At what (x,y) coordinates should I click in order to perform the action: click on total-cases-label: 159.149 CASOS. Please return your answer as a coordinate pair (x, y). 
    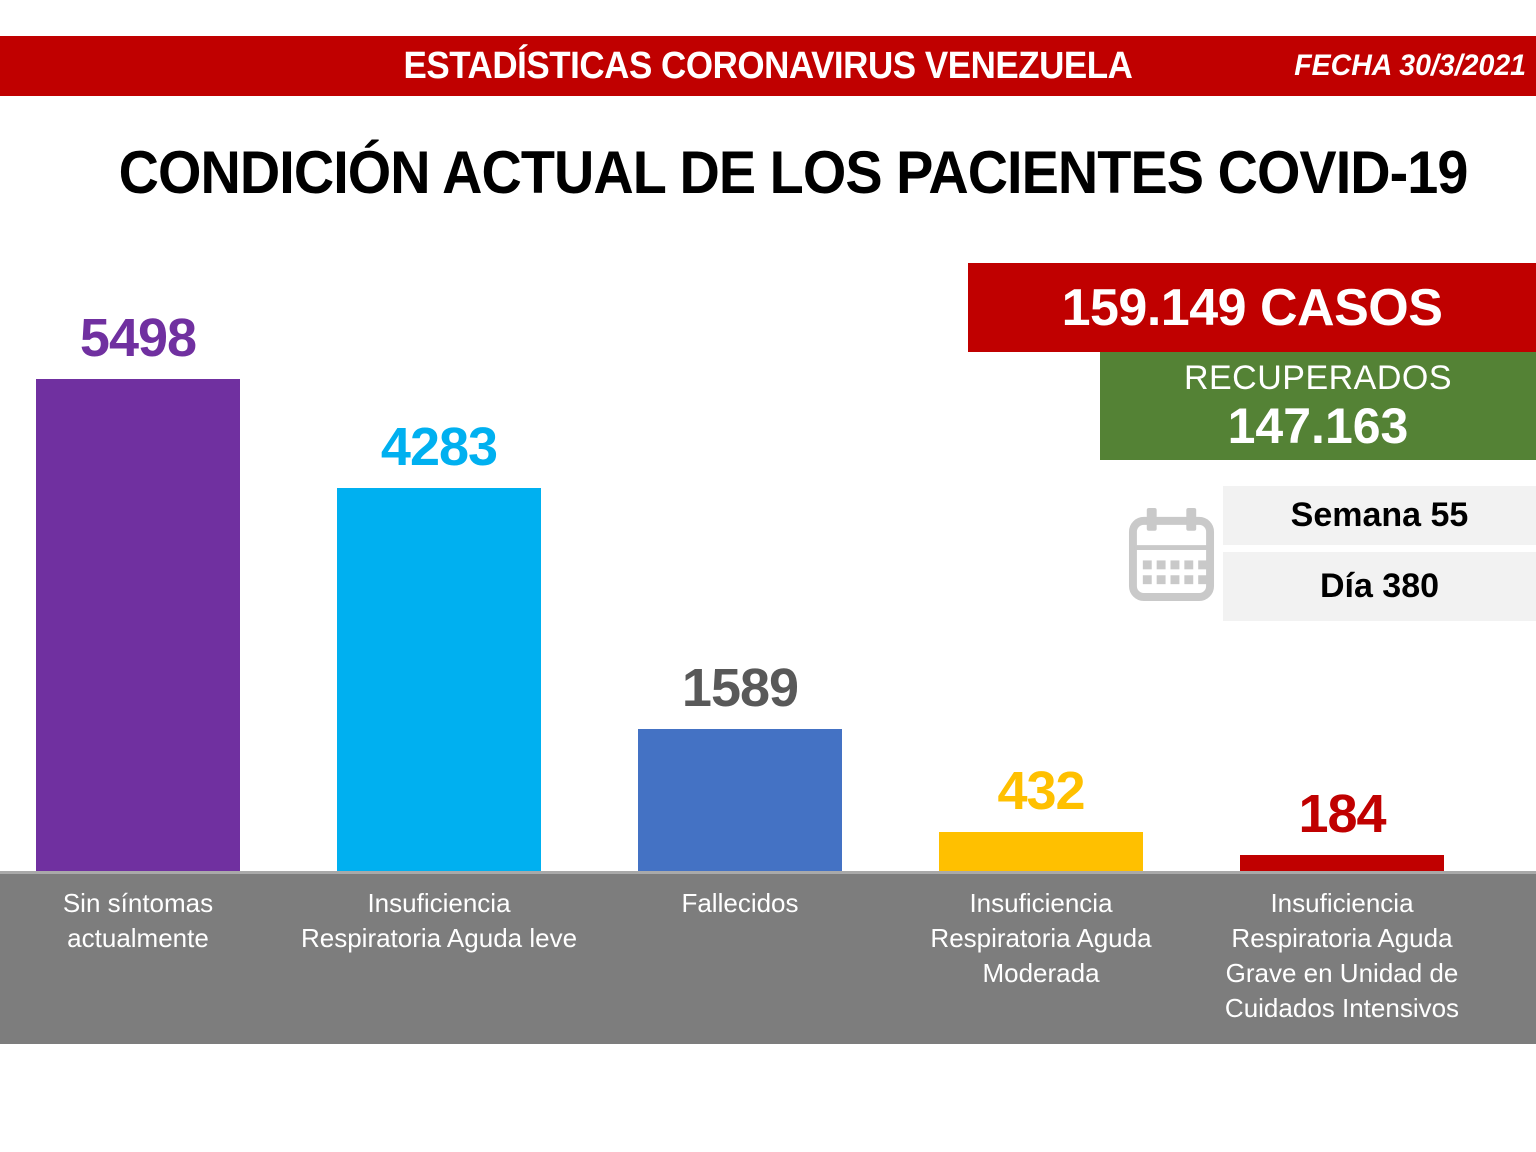
    Looking at the image, I should click on (1252, 307).